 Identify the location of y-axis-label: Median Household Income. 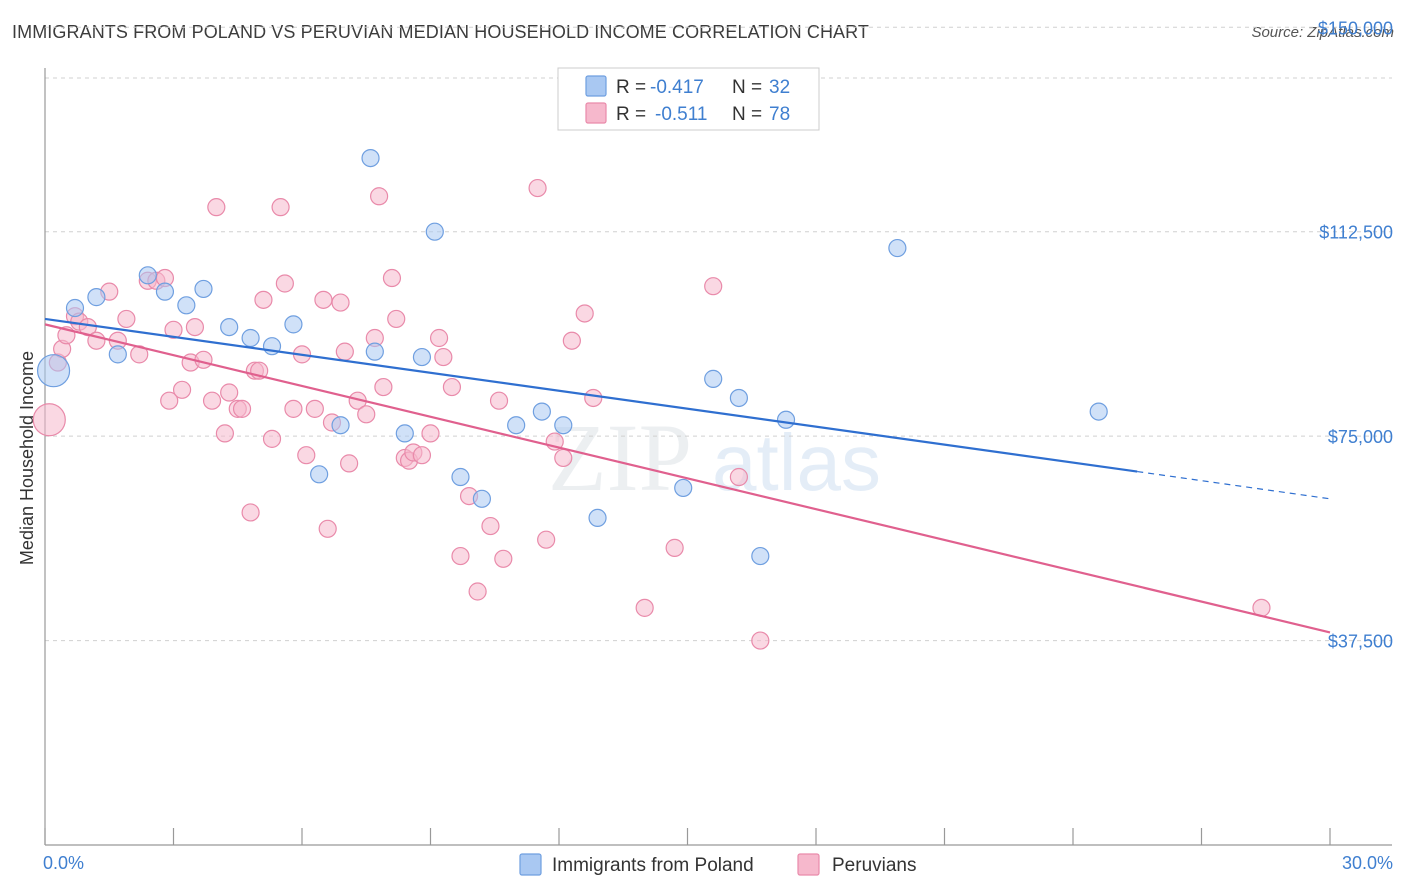
(27, 458).